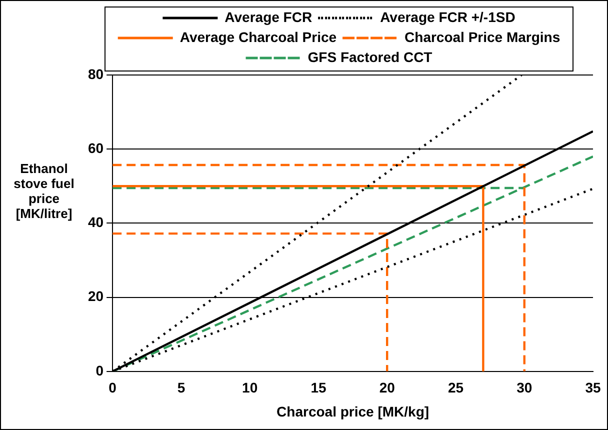 This screenshot has height=430, width=608. What do you see at coordinates (44, 191) in the screenshot?
I see `y-axis-title: Ethanol stove fuel price [MK/litre]` at bounding box center [44, 191].